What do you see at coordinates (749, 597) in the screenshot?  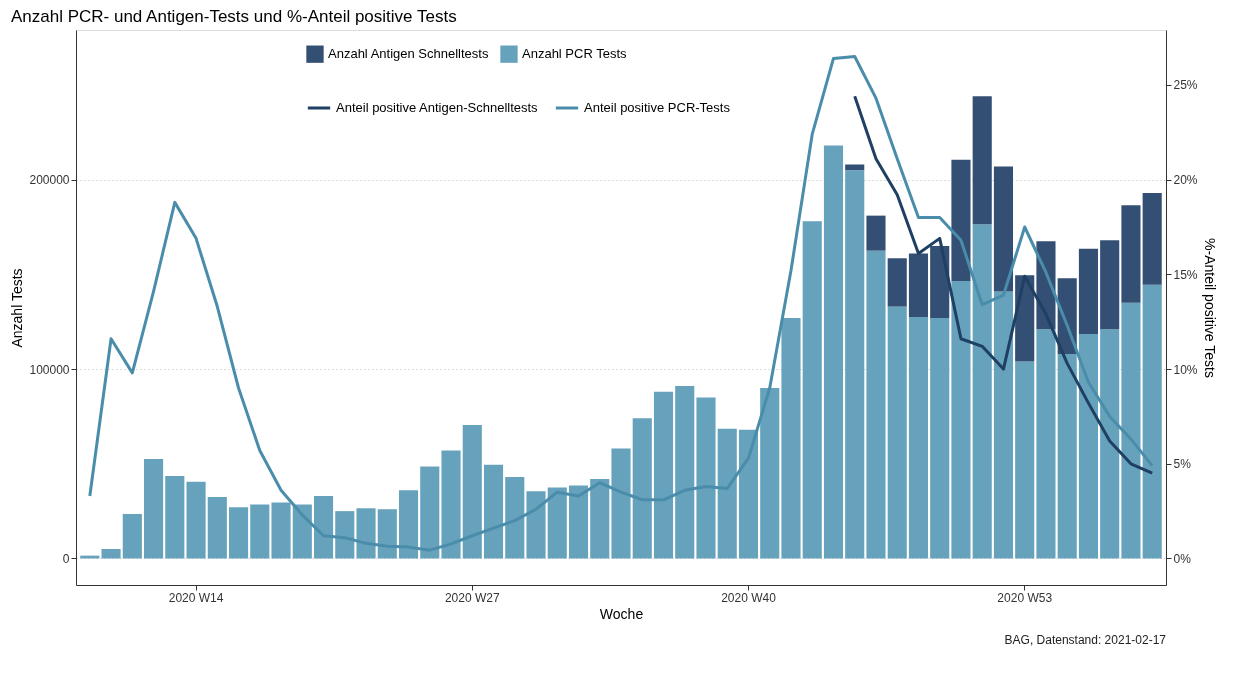 I see `x-tick-label: 2020 W40` at bounding box center [749, 597].